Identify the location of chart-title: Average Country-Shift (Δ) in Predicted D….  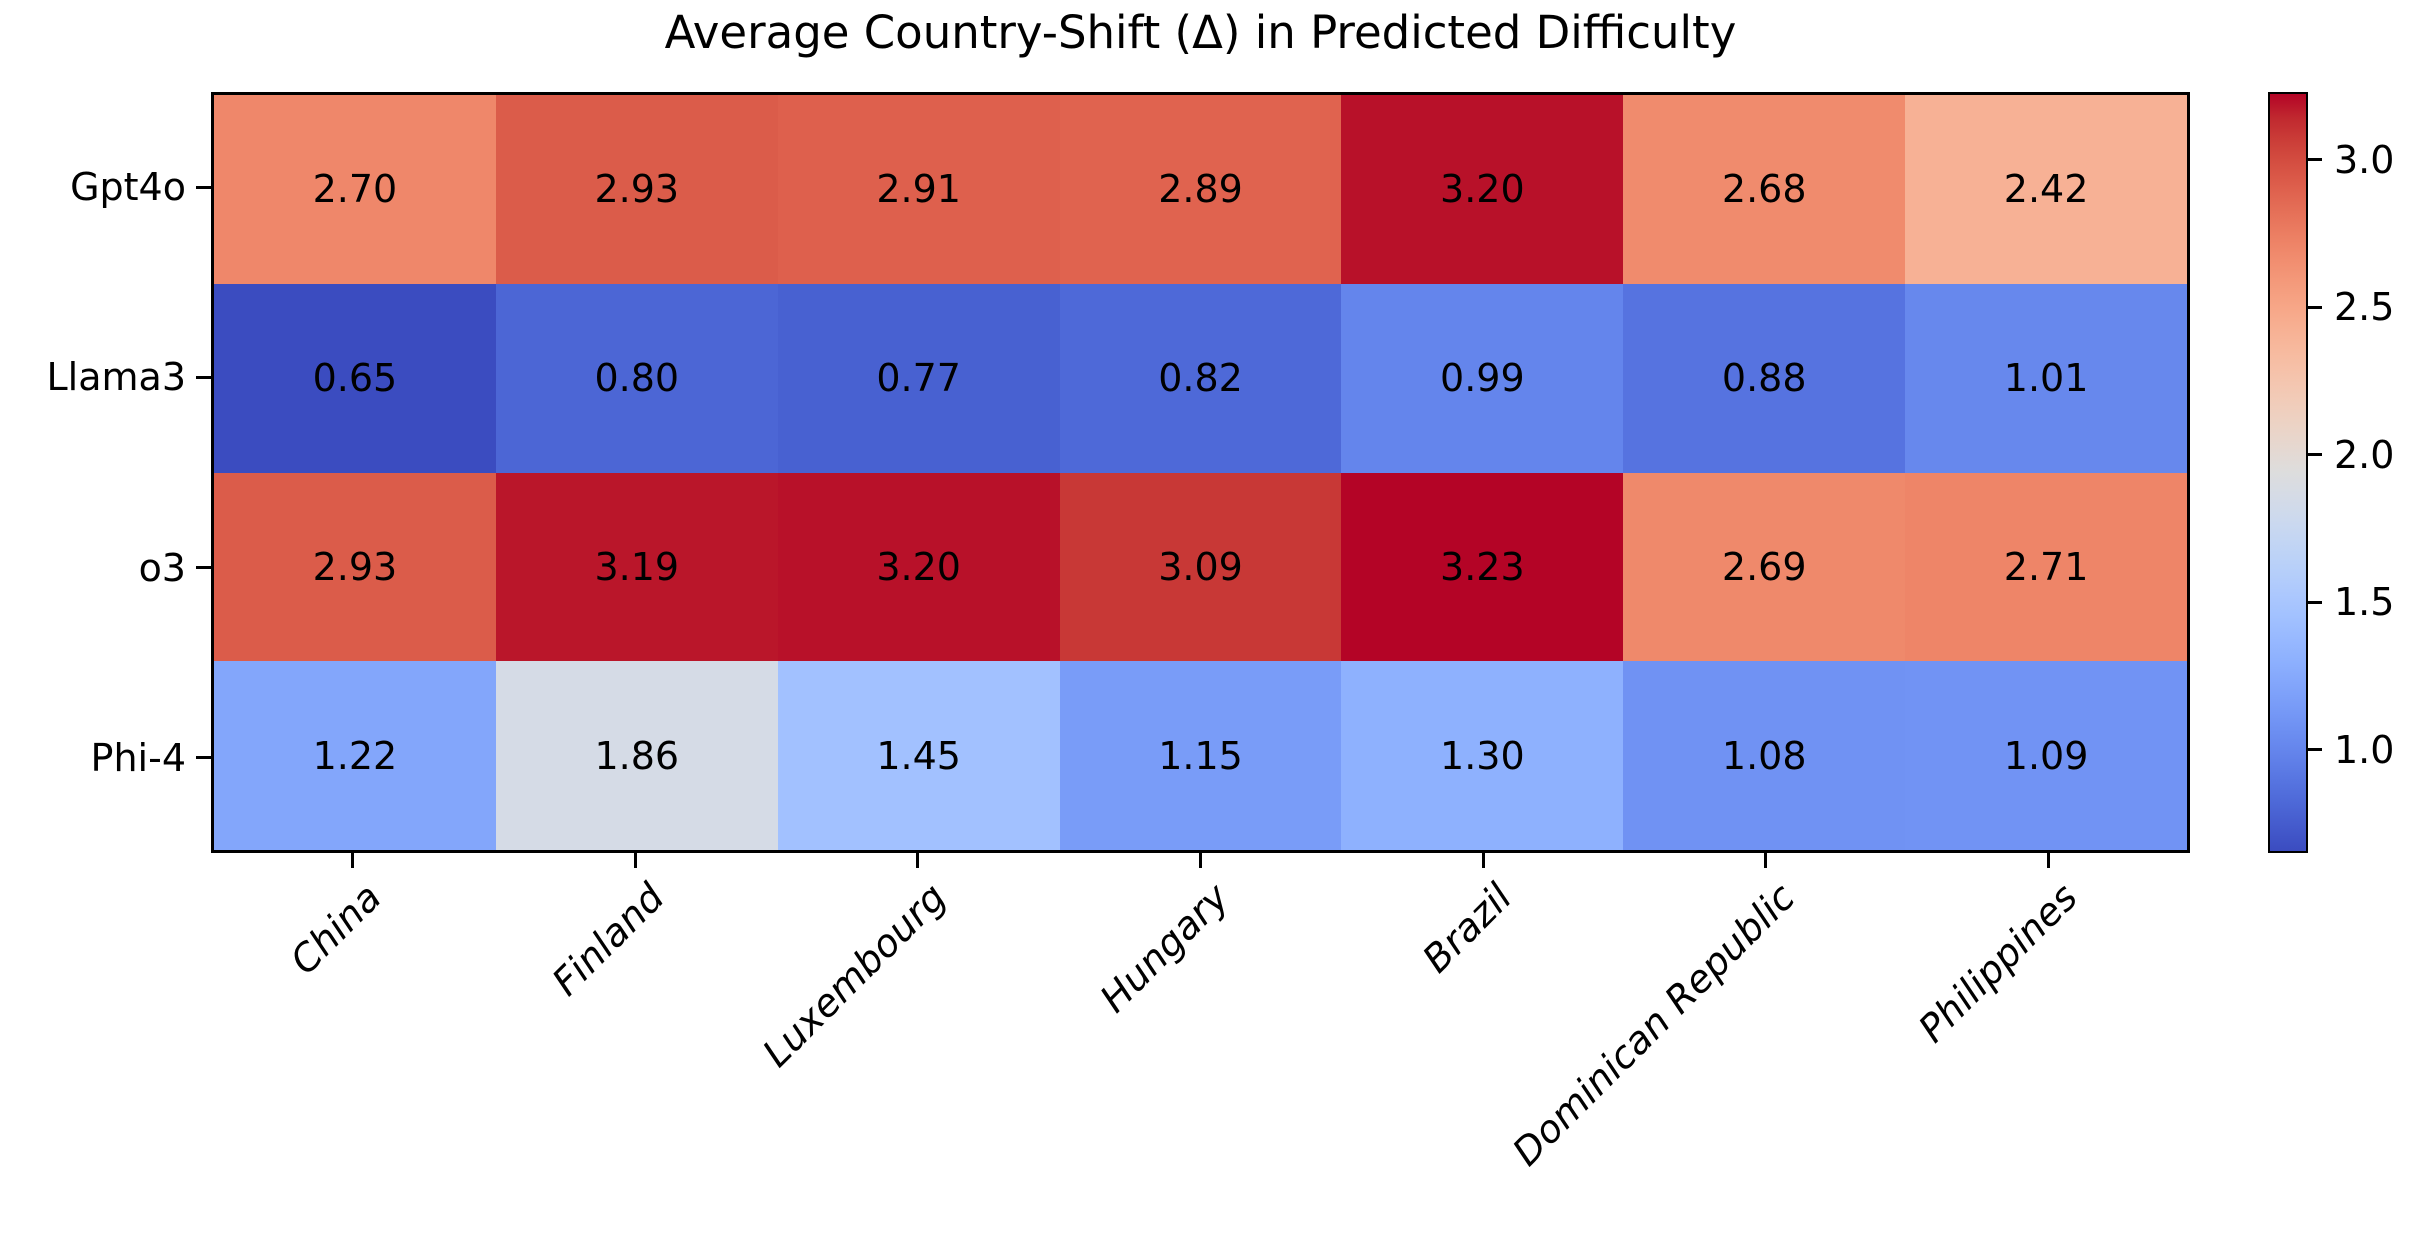
(1200, 32).